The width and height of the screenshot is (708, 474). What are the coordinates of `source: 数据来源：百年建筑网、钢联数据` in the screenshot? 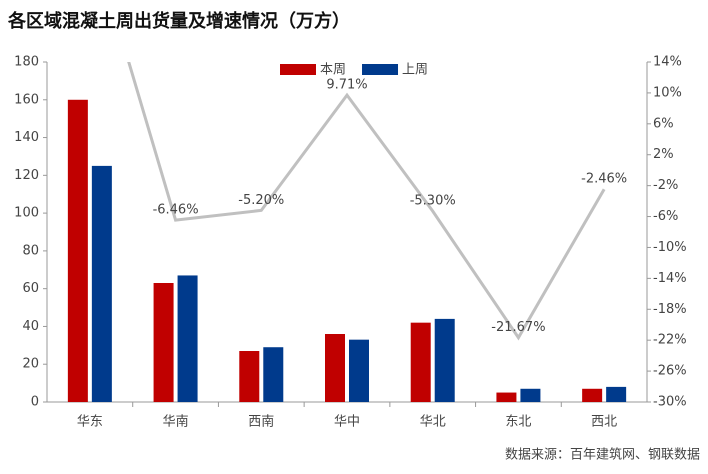 It's located at (602, 455).